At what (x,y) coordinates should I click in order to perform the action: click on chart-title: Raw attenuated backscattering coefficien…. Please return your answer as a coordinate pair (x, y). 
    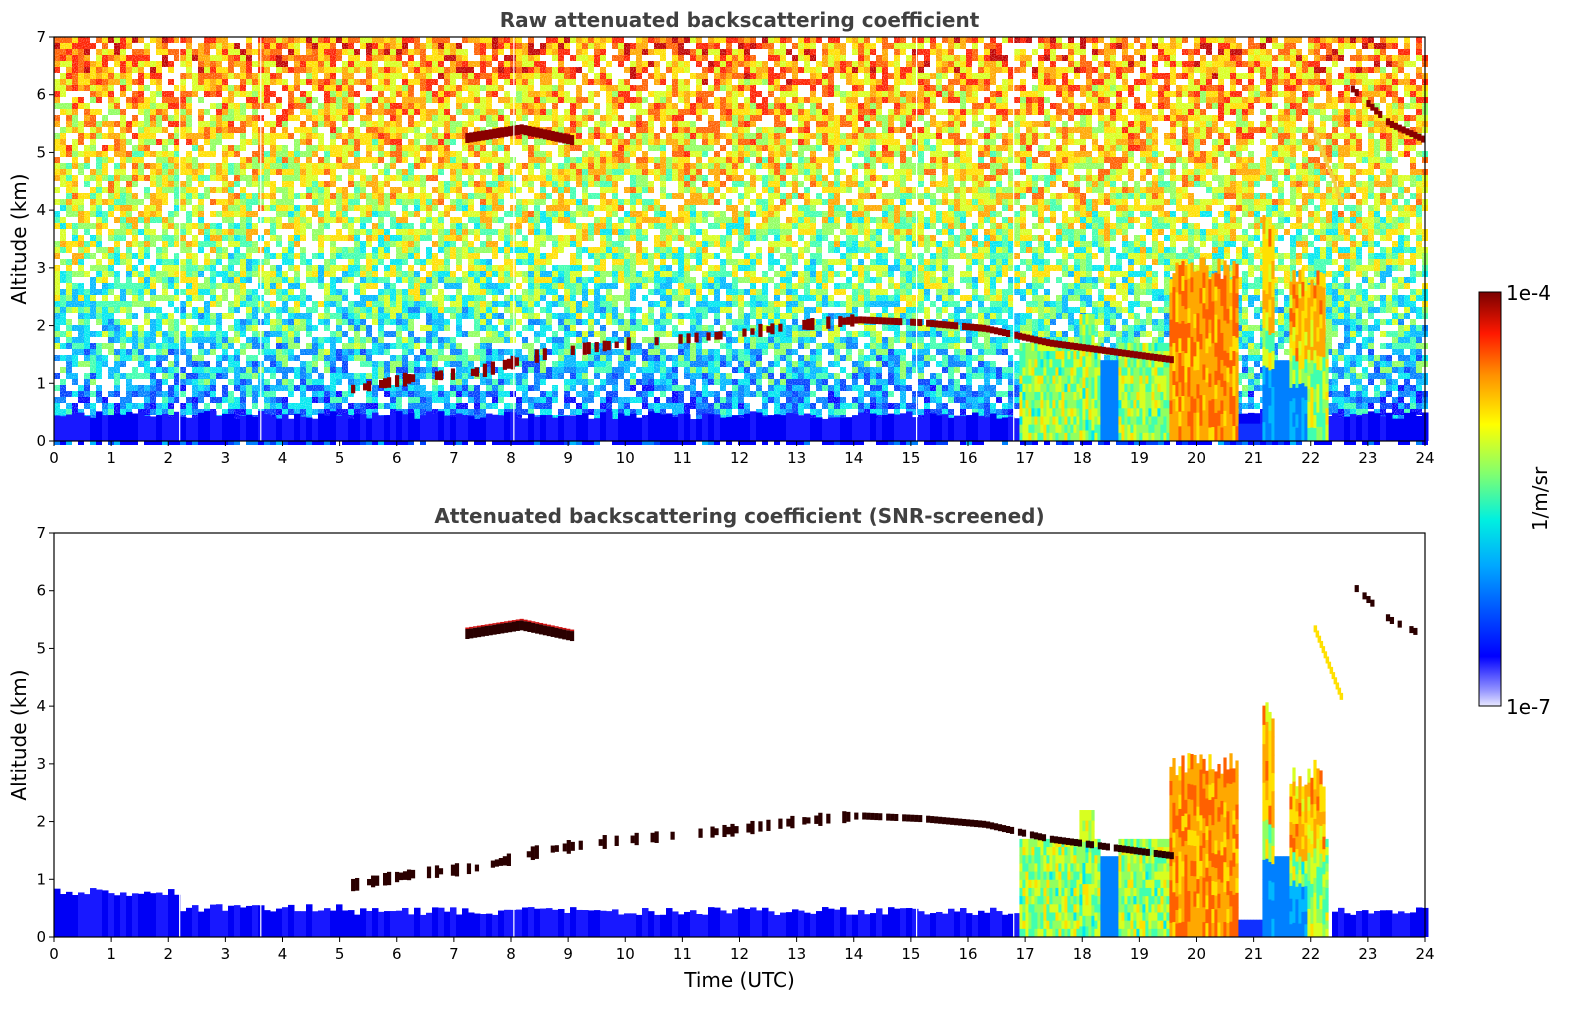
    Looking at the image, I should click on (740, 20).